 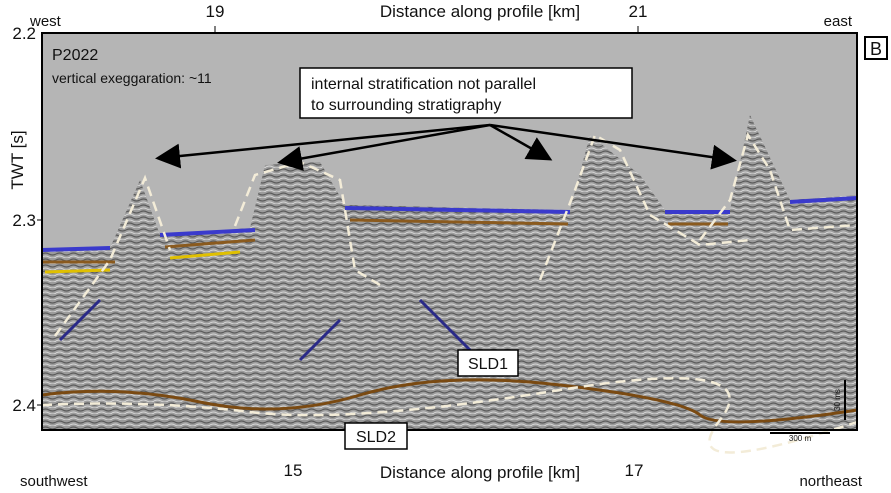 What do you see at coordinates (24, 220) in the screenshot?
I see `left-tick-label: 2.3` at bounding box center [24, 220].